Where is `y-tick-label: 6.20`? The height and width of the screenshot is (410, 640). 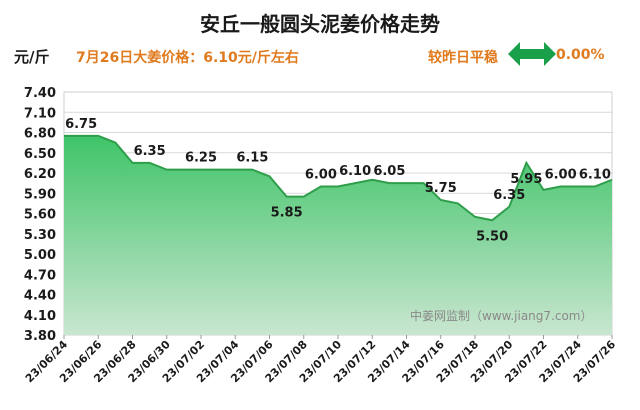
y-tick-label: 6.20 is located at coordinates (40, 174).